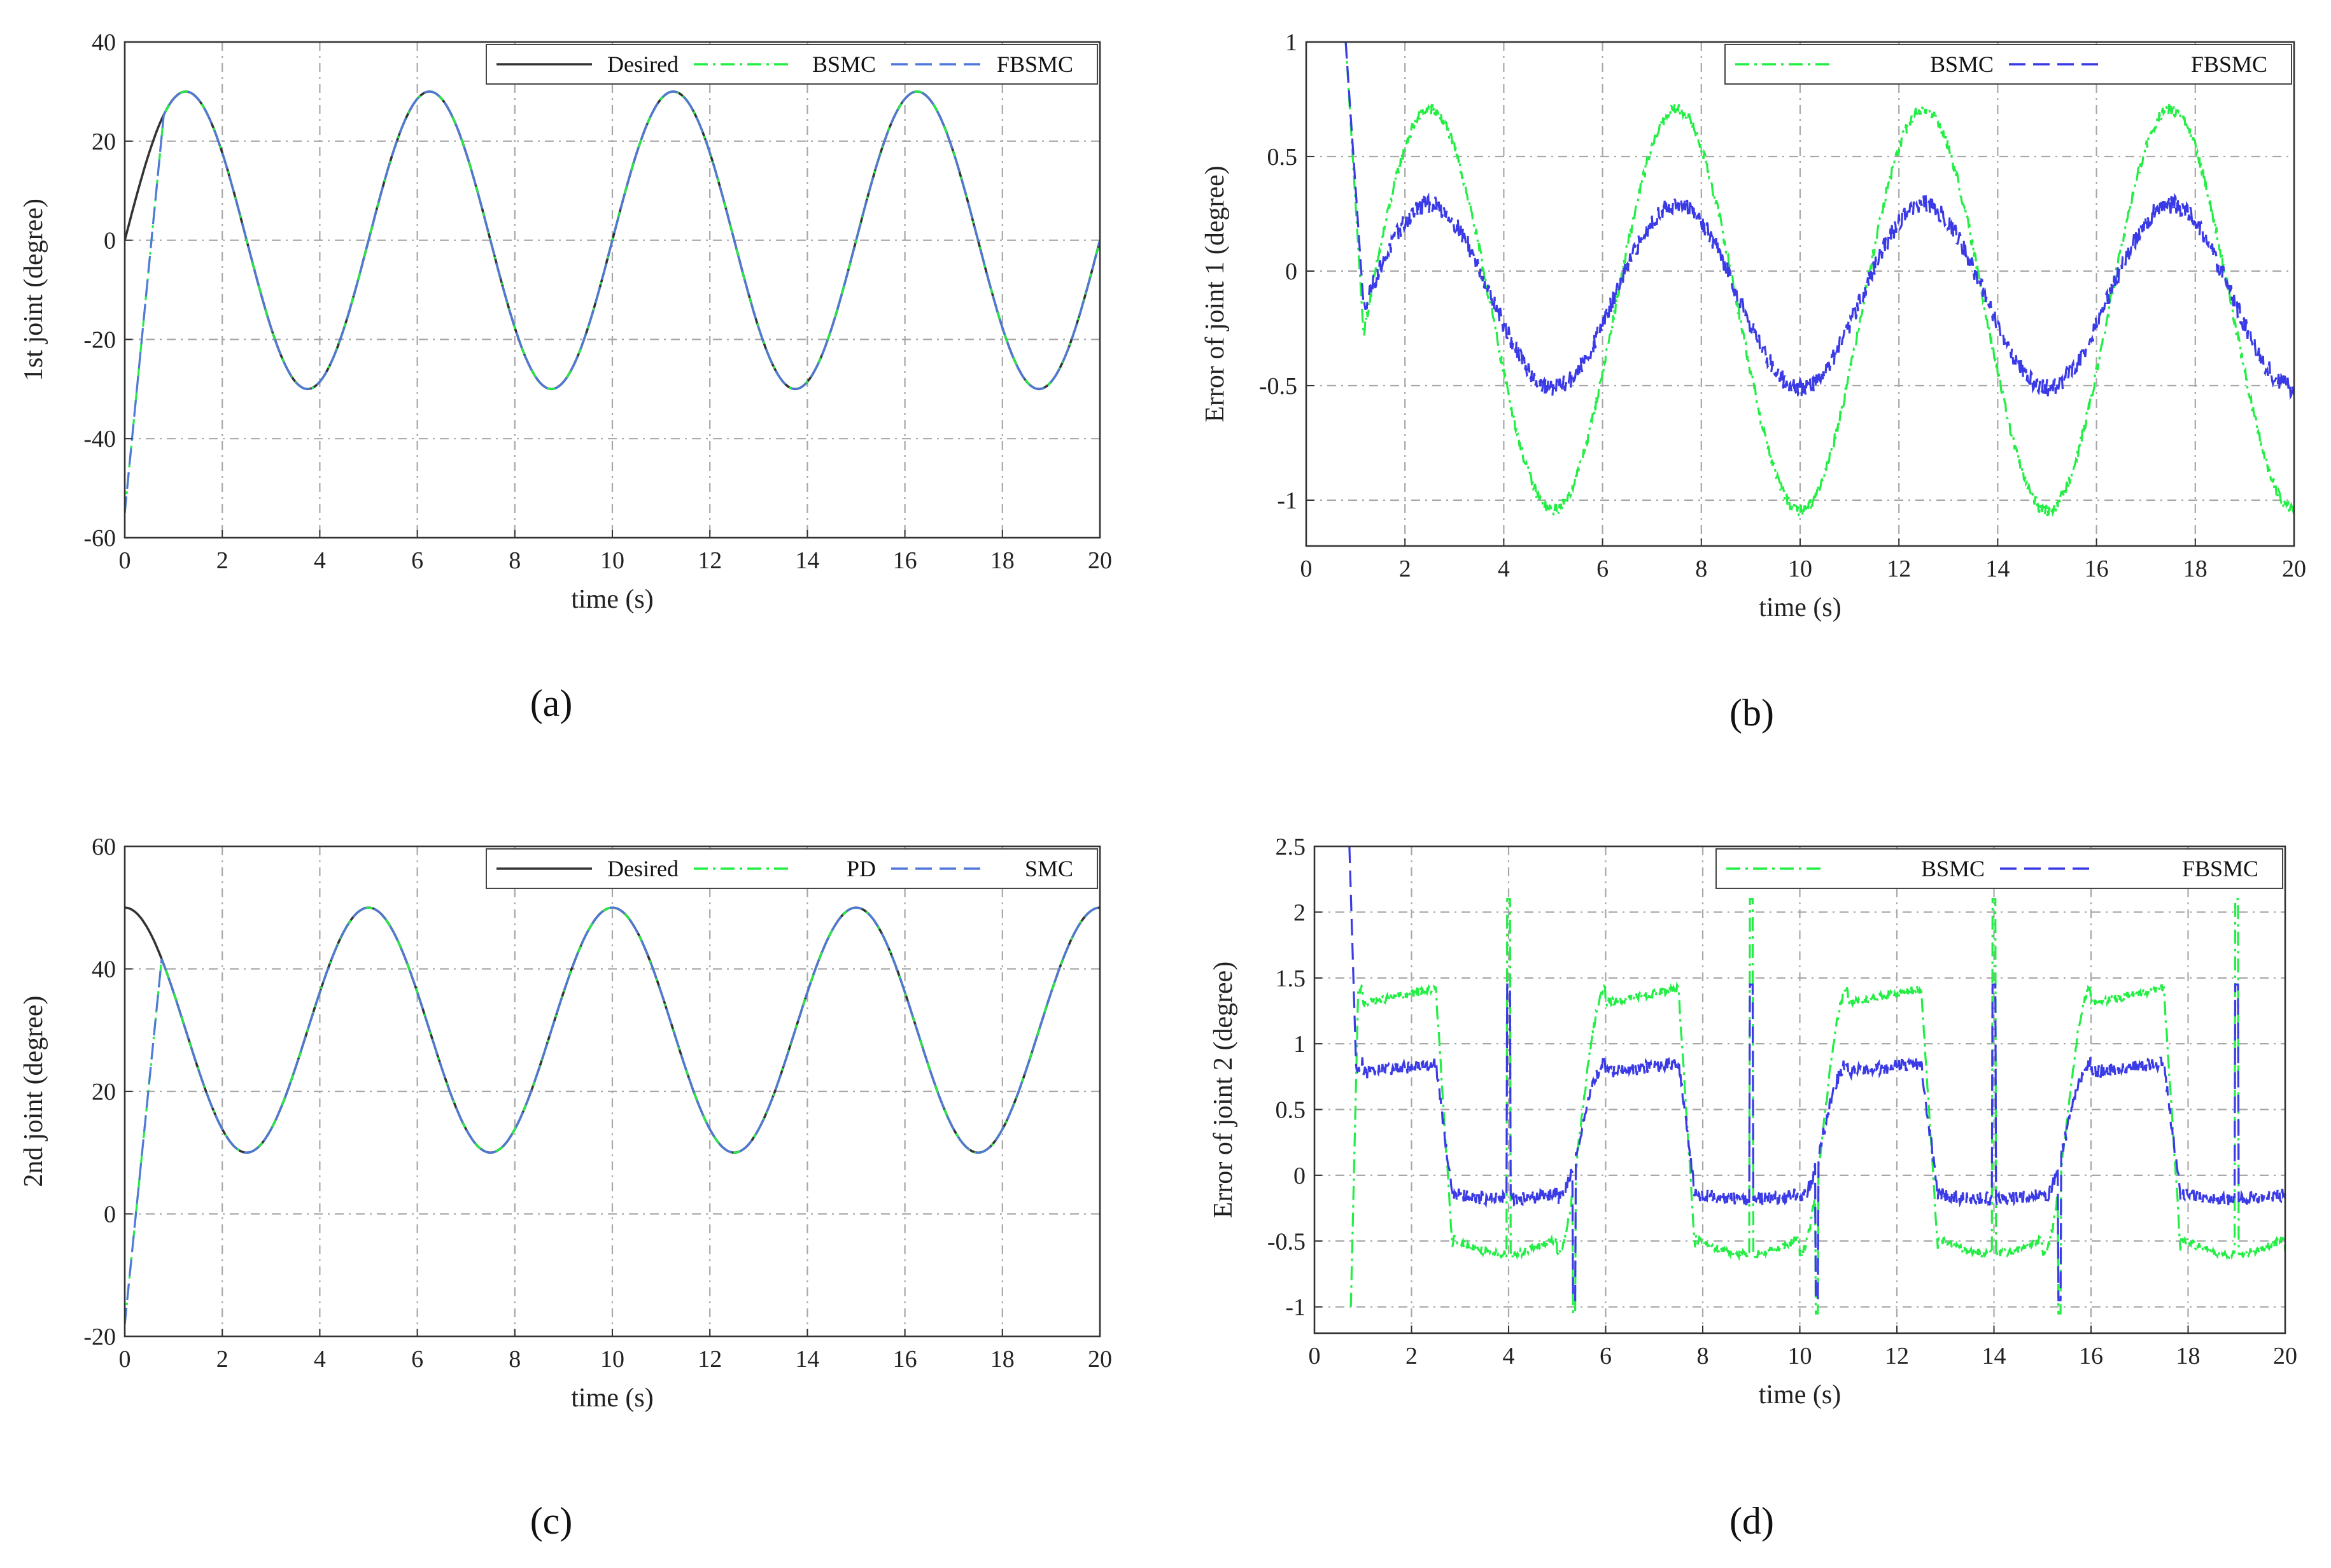 Image resolution: width=2331 pixels, height=1568 pixels. Describe the element at coordinates (551, 1521) in the screenshot. I see `panel-label-c: (c)` at that location.